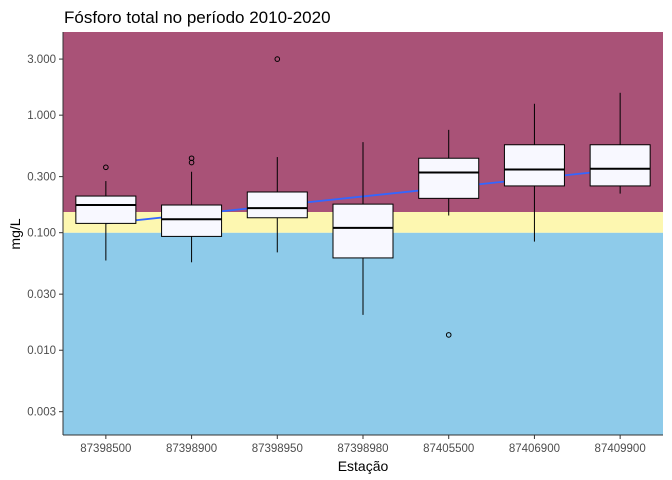 This screenshot has width=672, height=480. Describe the element at coordinates (362, 449) in the screenshot. I see `x-tick-label: 87398980` at that location.